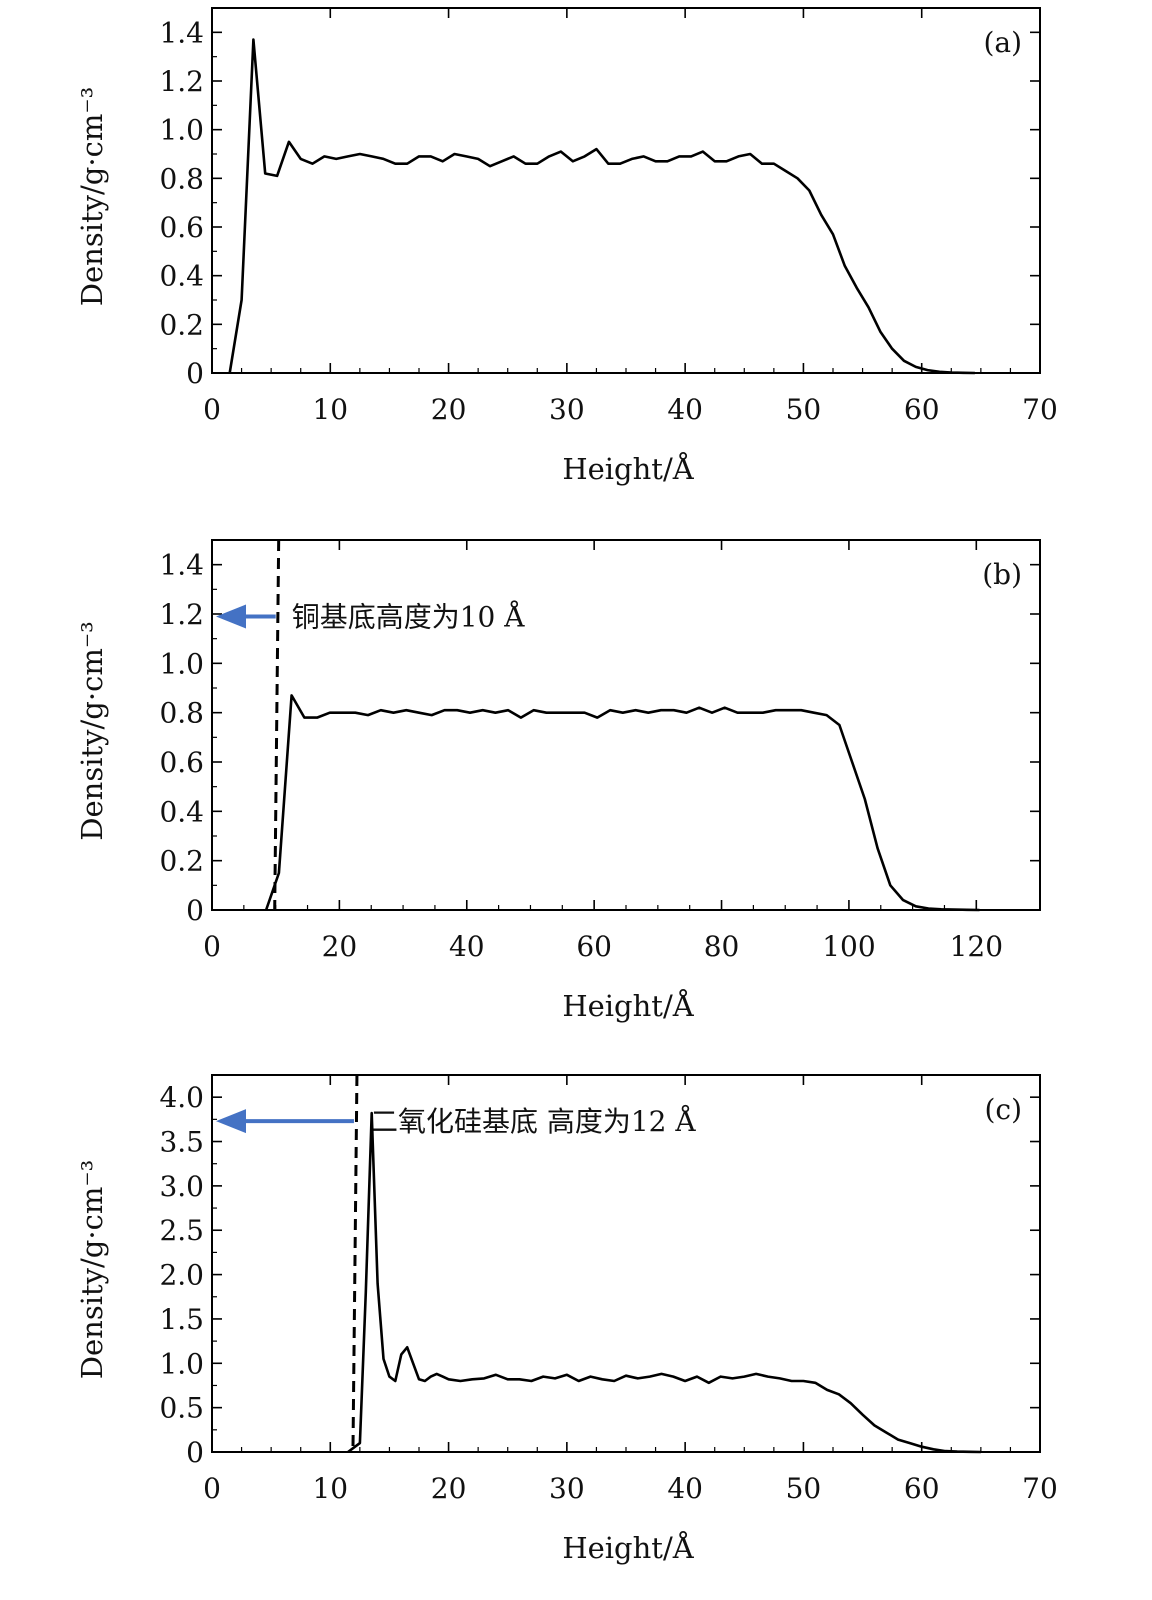 This screenshot has height=1600, width=1152. What do you see at coordinates (181, 663) in the screenshot?
I see `y-tick-label: 1.0` at bounding box center [181, 663].